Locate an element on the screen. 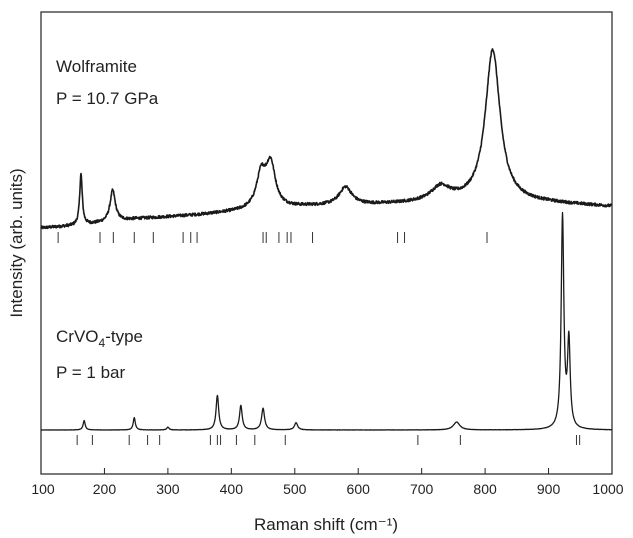 The image size is (633, 538). x-tick-label: 1000 is located at coordinates (607, 489).